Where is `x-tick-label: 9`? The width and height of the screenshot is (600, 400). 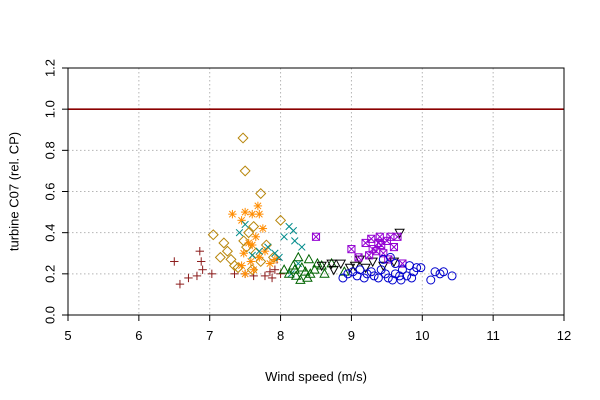
x-tick-label: 9 is located at coordinates (351, 335).